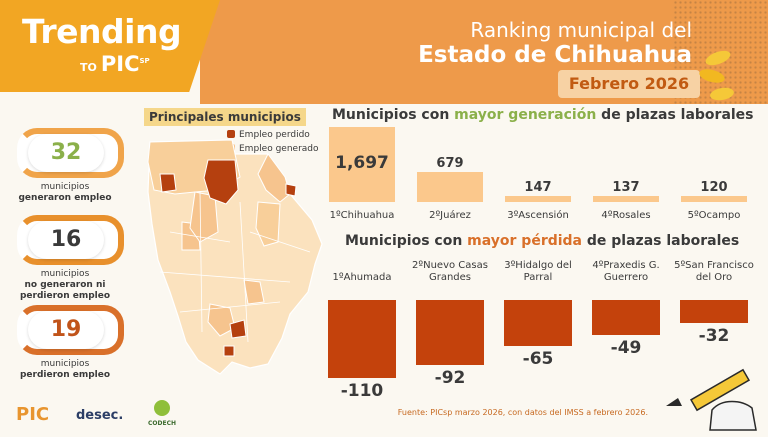 Image resolution: width=768 pixels, height=437 pixels. I want to click on category-label: 2ºJuárez, so click(450, 215).